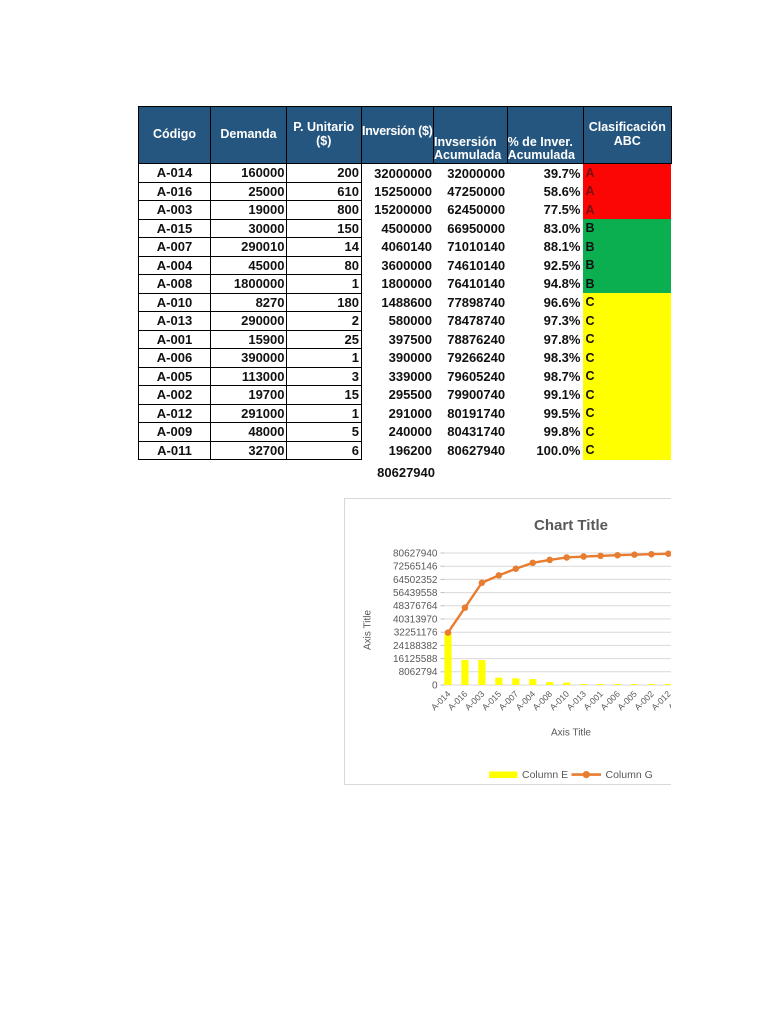  Describe the element at coordinates (415, 567) in the screenshot. I see `svg-text: 72565146` at that location.